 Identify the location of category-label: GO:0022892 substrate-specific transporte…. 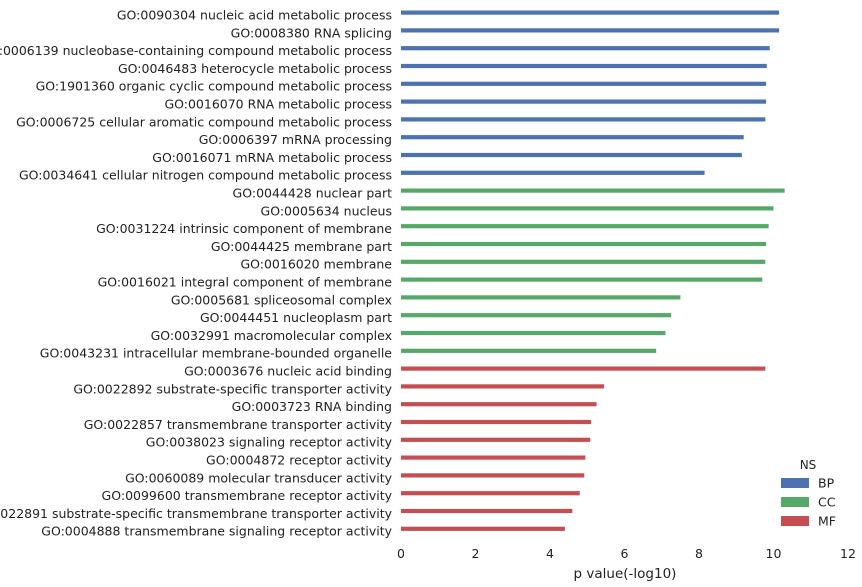
(232, 388).